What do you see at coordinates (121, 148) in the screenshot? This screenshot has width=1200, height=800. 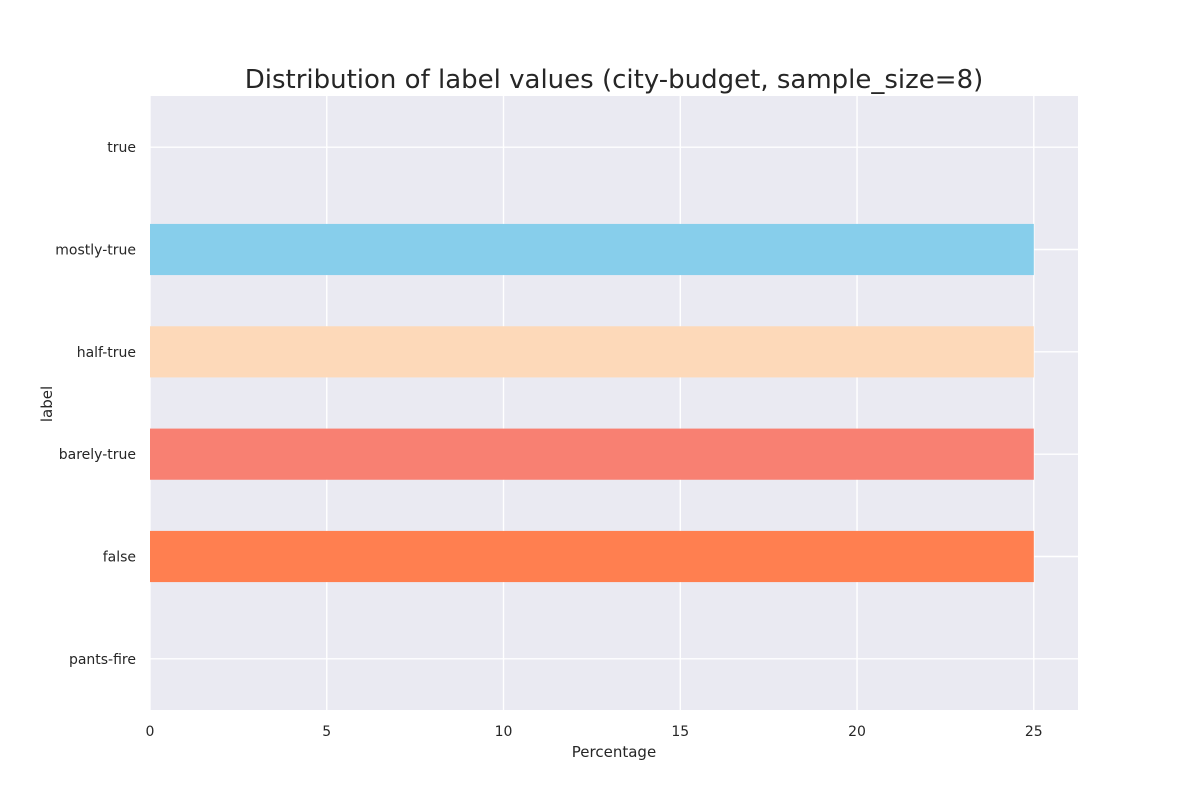 I see `y-tick-label: true` at bounding box center [121, 148].